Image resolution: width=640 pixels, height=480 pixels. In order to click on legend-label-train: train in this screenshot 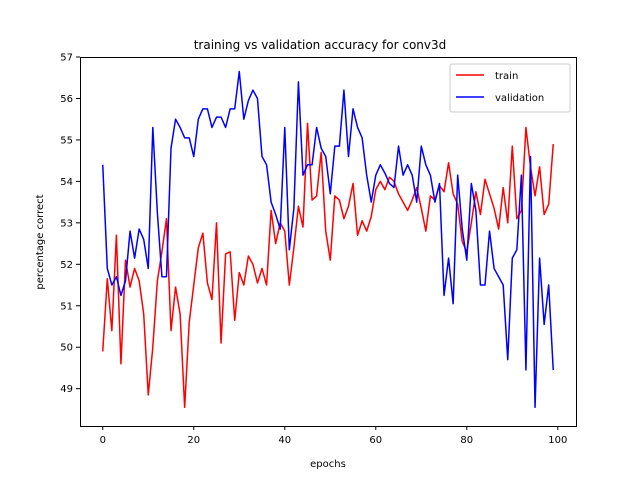, I will do `click(506, 76)`.